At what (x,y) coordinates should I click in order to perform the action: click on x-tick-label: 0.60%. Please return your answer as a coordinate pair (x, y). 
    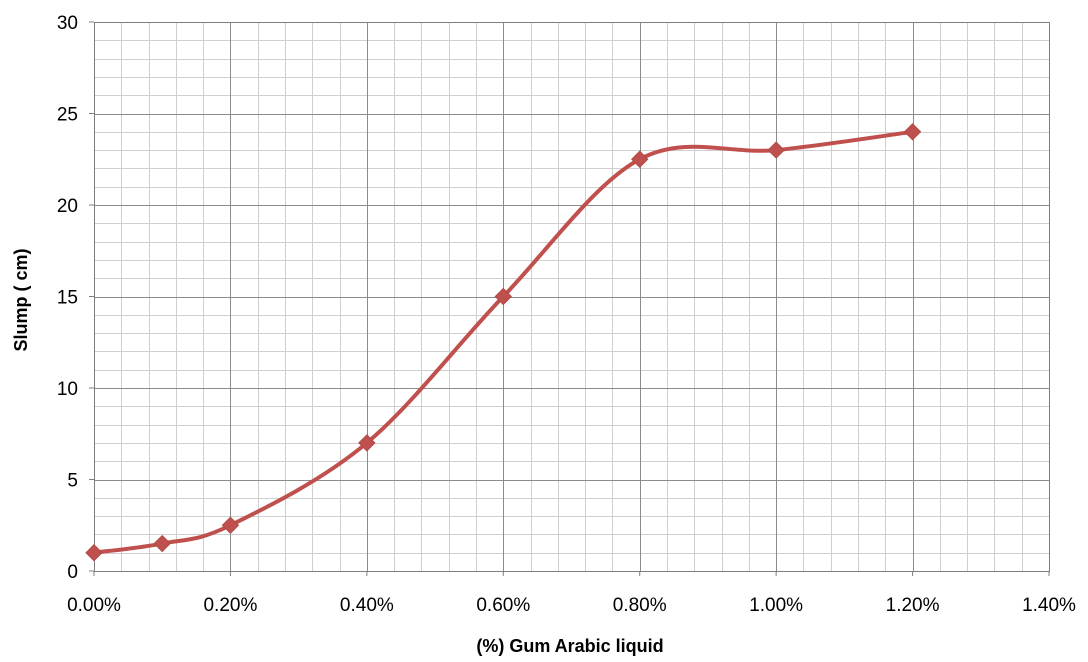
    Looking at the image, I should click on (503, 605).